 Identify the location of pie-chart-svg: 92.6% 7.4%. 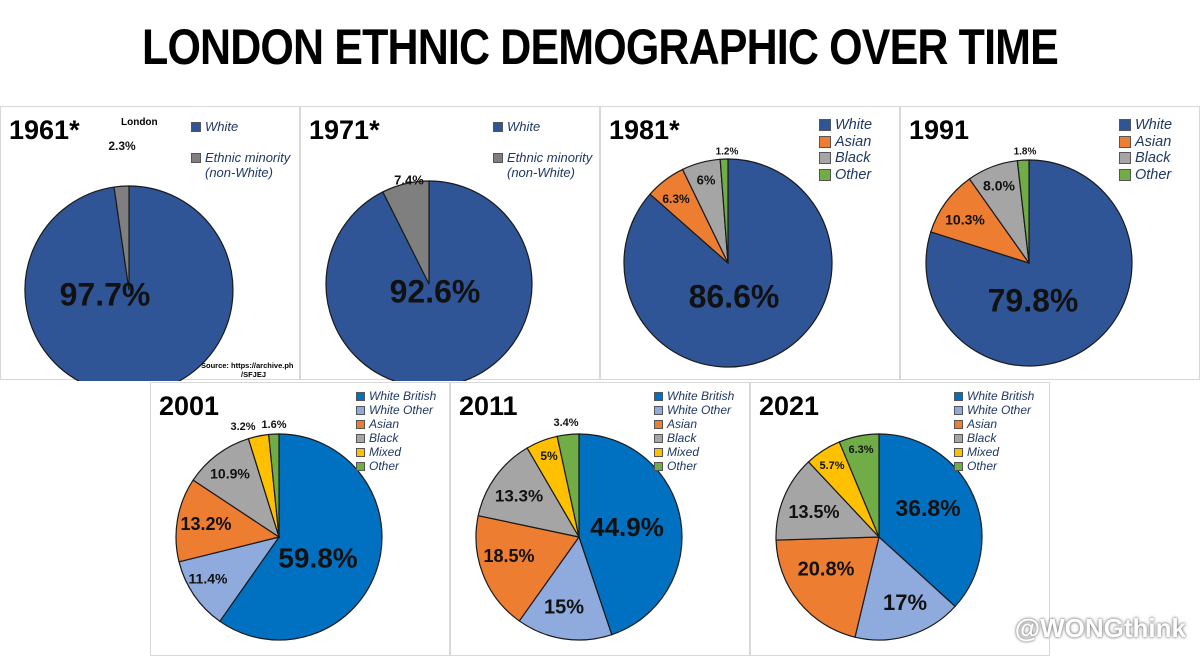
(429, 276).